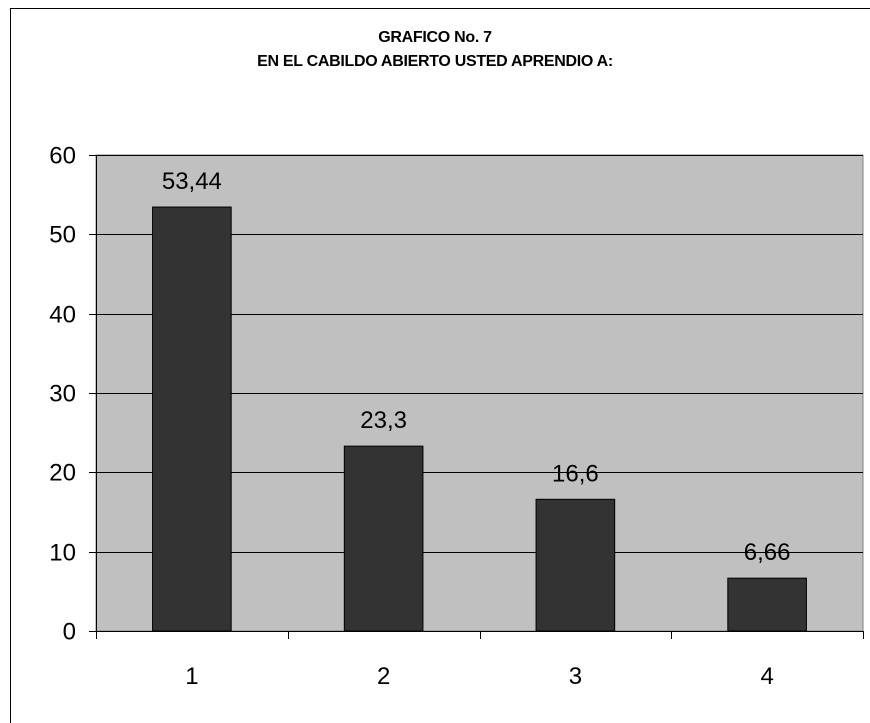 This screenshot has width=870, height=723. I want to click on bar-value-label: 53,44, so click(192, 181).